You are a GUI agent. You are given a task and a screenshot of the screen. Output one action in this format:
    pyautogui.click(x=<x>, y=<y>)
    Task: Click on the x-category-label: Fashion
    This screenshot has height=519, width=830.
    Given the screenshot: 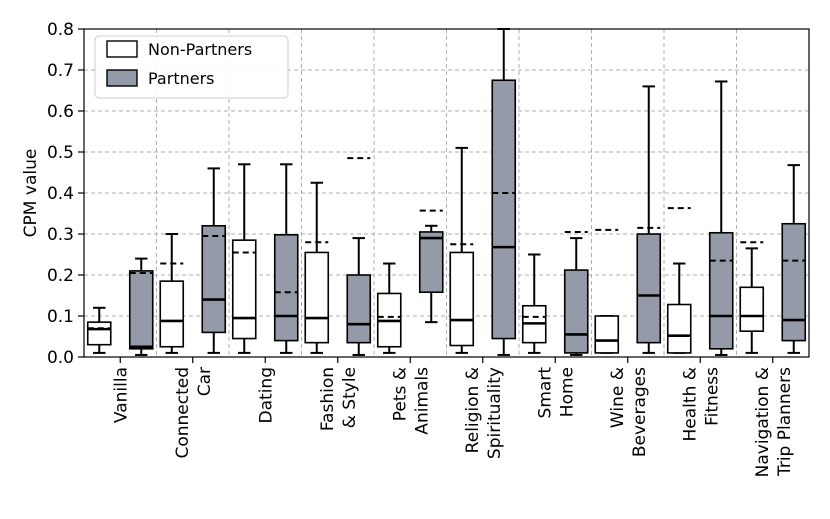 What is the action you would take?
    pyautogui.click(x=328, y=399)
    